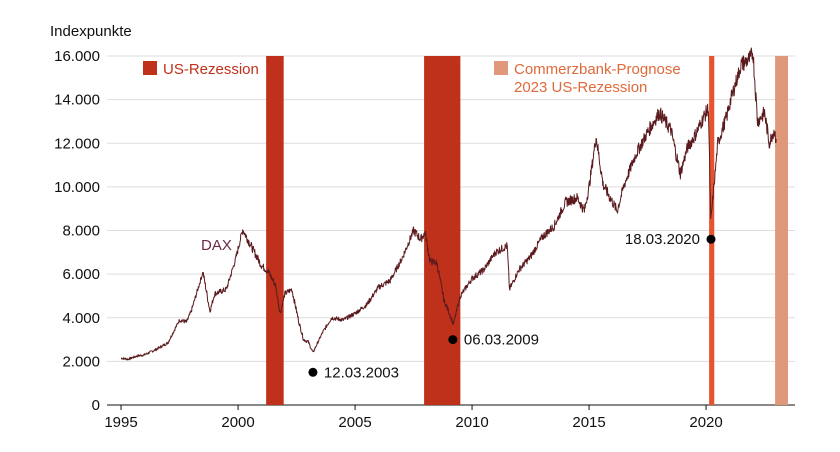 This screenshot has height=452, width=840. Describe the element at coordinates (237, 422) in the screenshot. I see `x-tick-label: 2000` at that location.